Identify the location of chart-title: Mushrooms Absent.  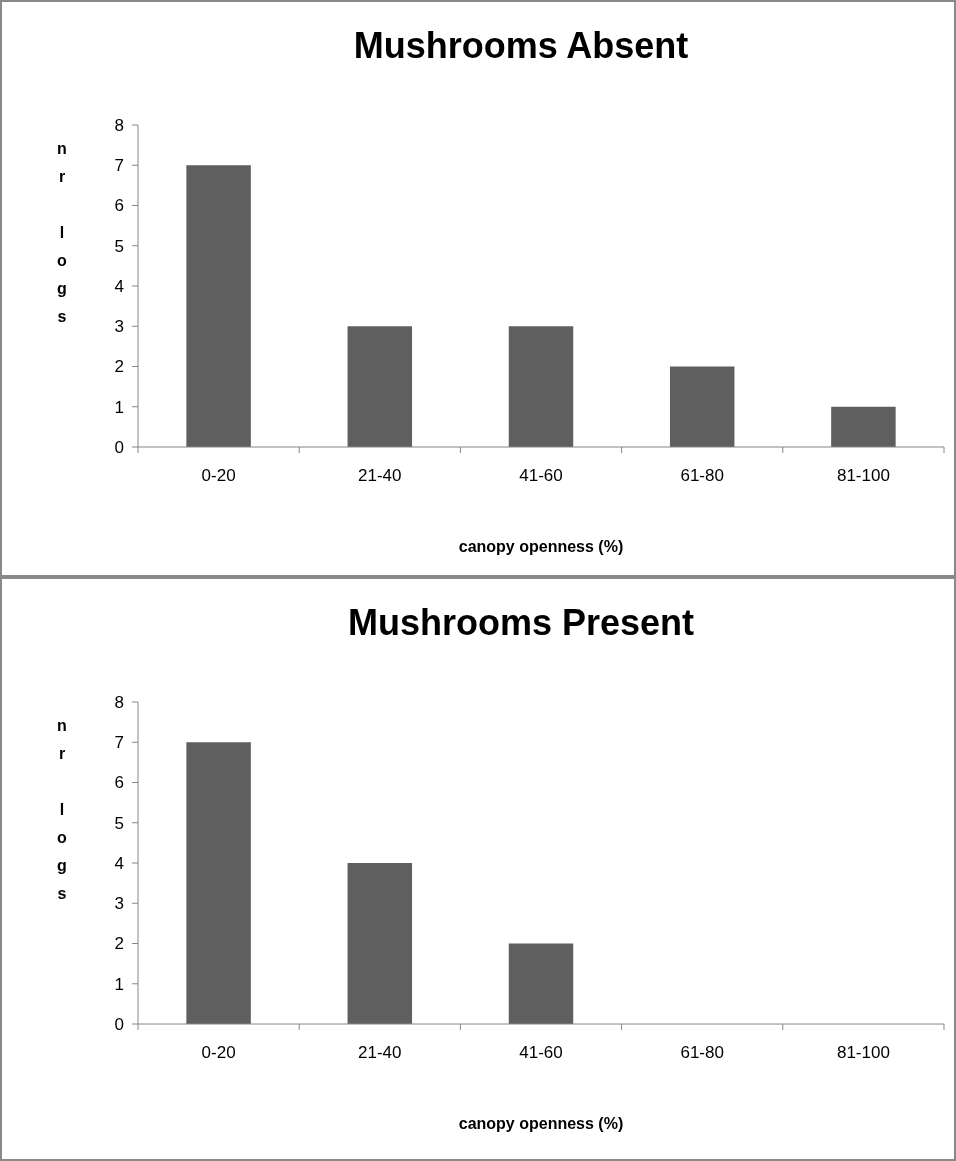
(521, 45).